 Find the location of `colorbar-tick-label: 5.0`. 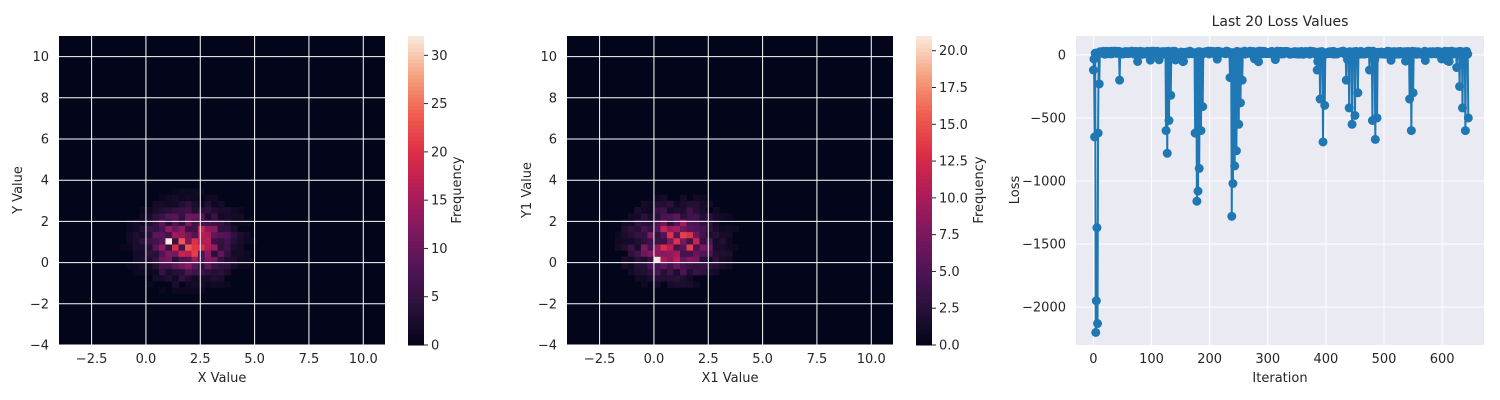

colorbar-tick-label: 5.0 is located at coordinates (949, 272).